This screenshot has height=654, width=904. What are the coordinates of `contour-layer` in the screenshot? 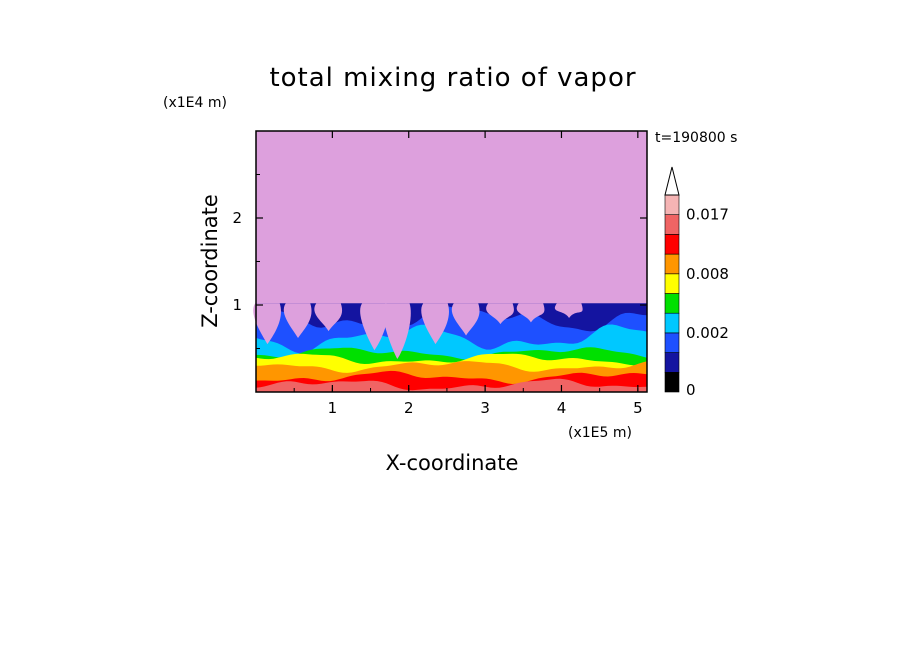 It's located at (451, 385).